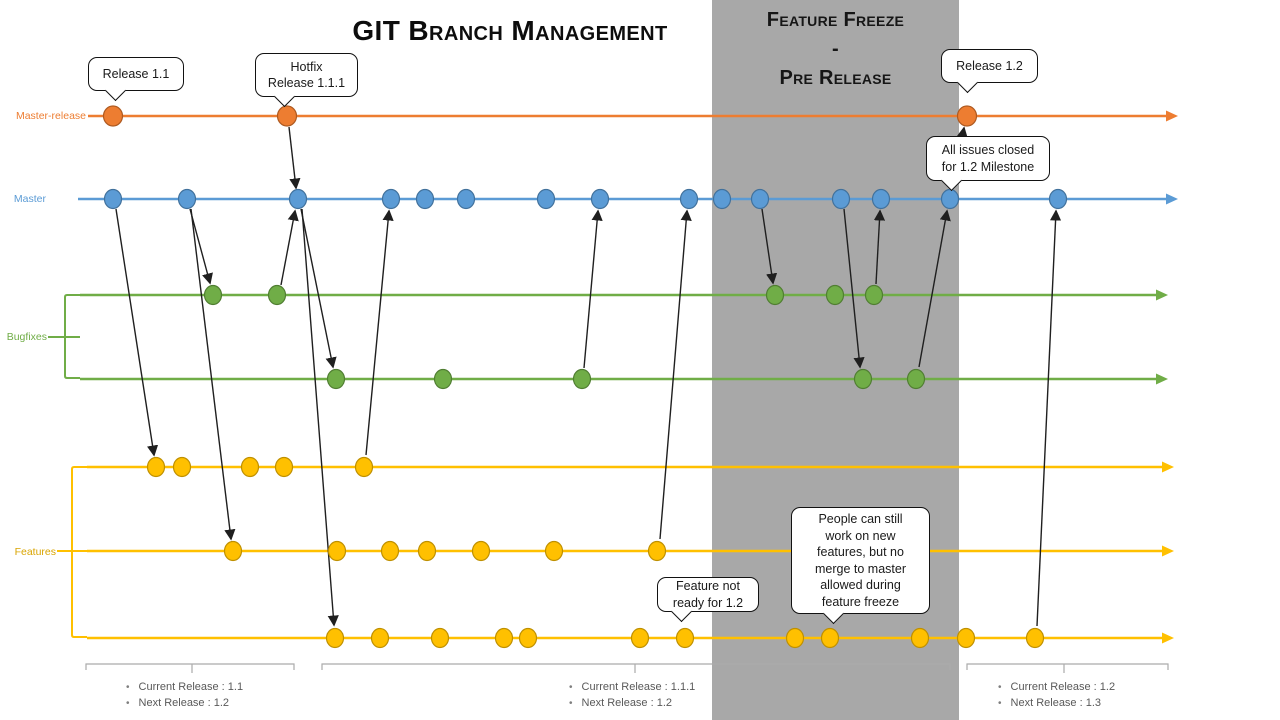  I want to click on timeline-item-label: Current Release : 1.1.1, so click(638, 687).